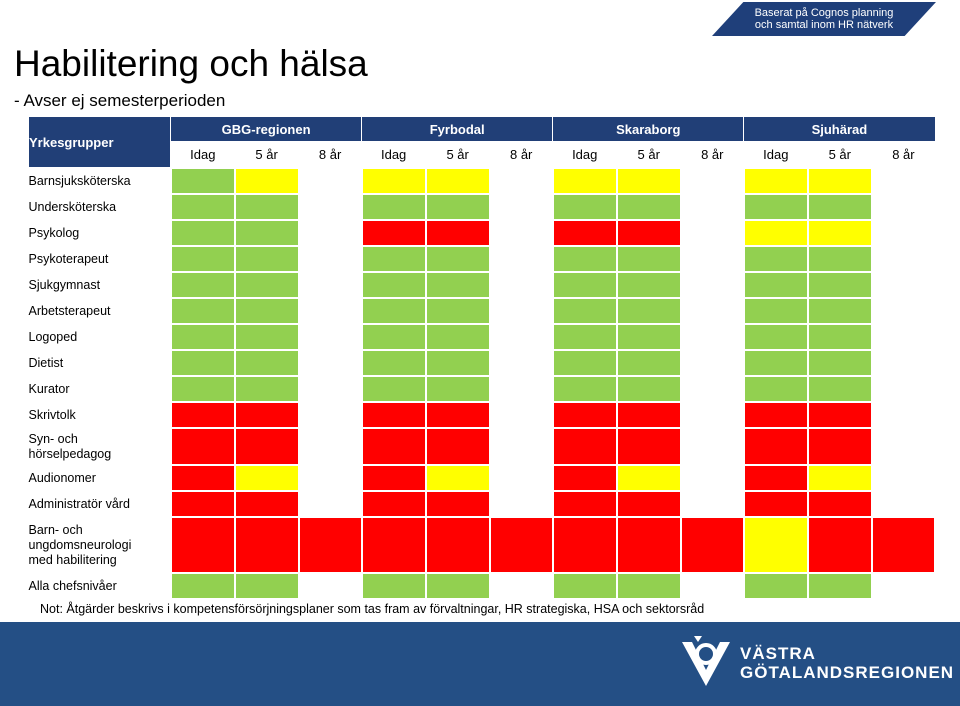 This screenshot has height=706, width=960. What do you see at coordinates (99, 585) in the screenshot?
I see `row-label: Alla chefsnivåer` at bounding box center [99, 585].